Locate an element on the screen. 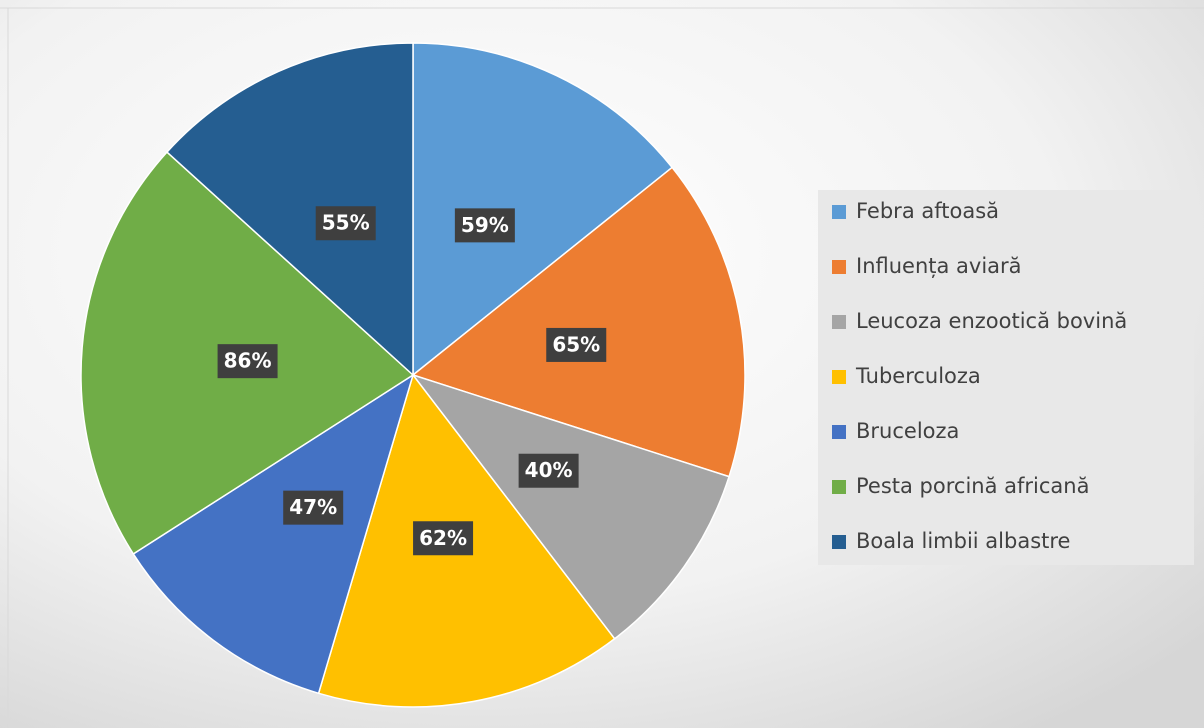  data-label: 40% is located at coordinates (549, 470).